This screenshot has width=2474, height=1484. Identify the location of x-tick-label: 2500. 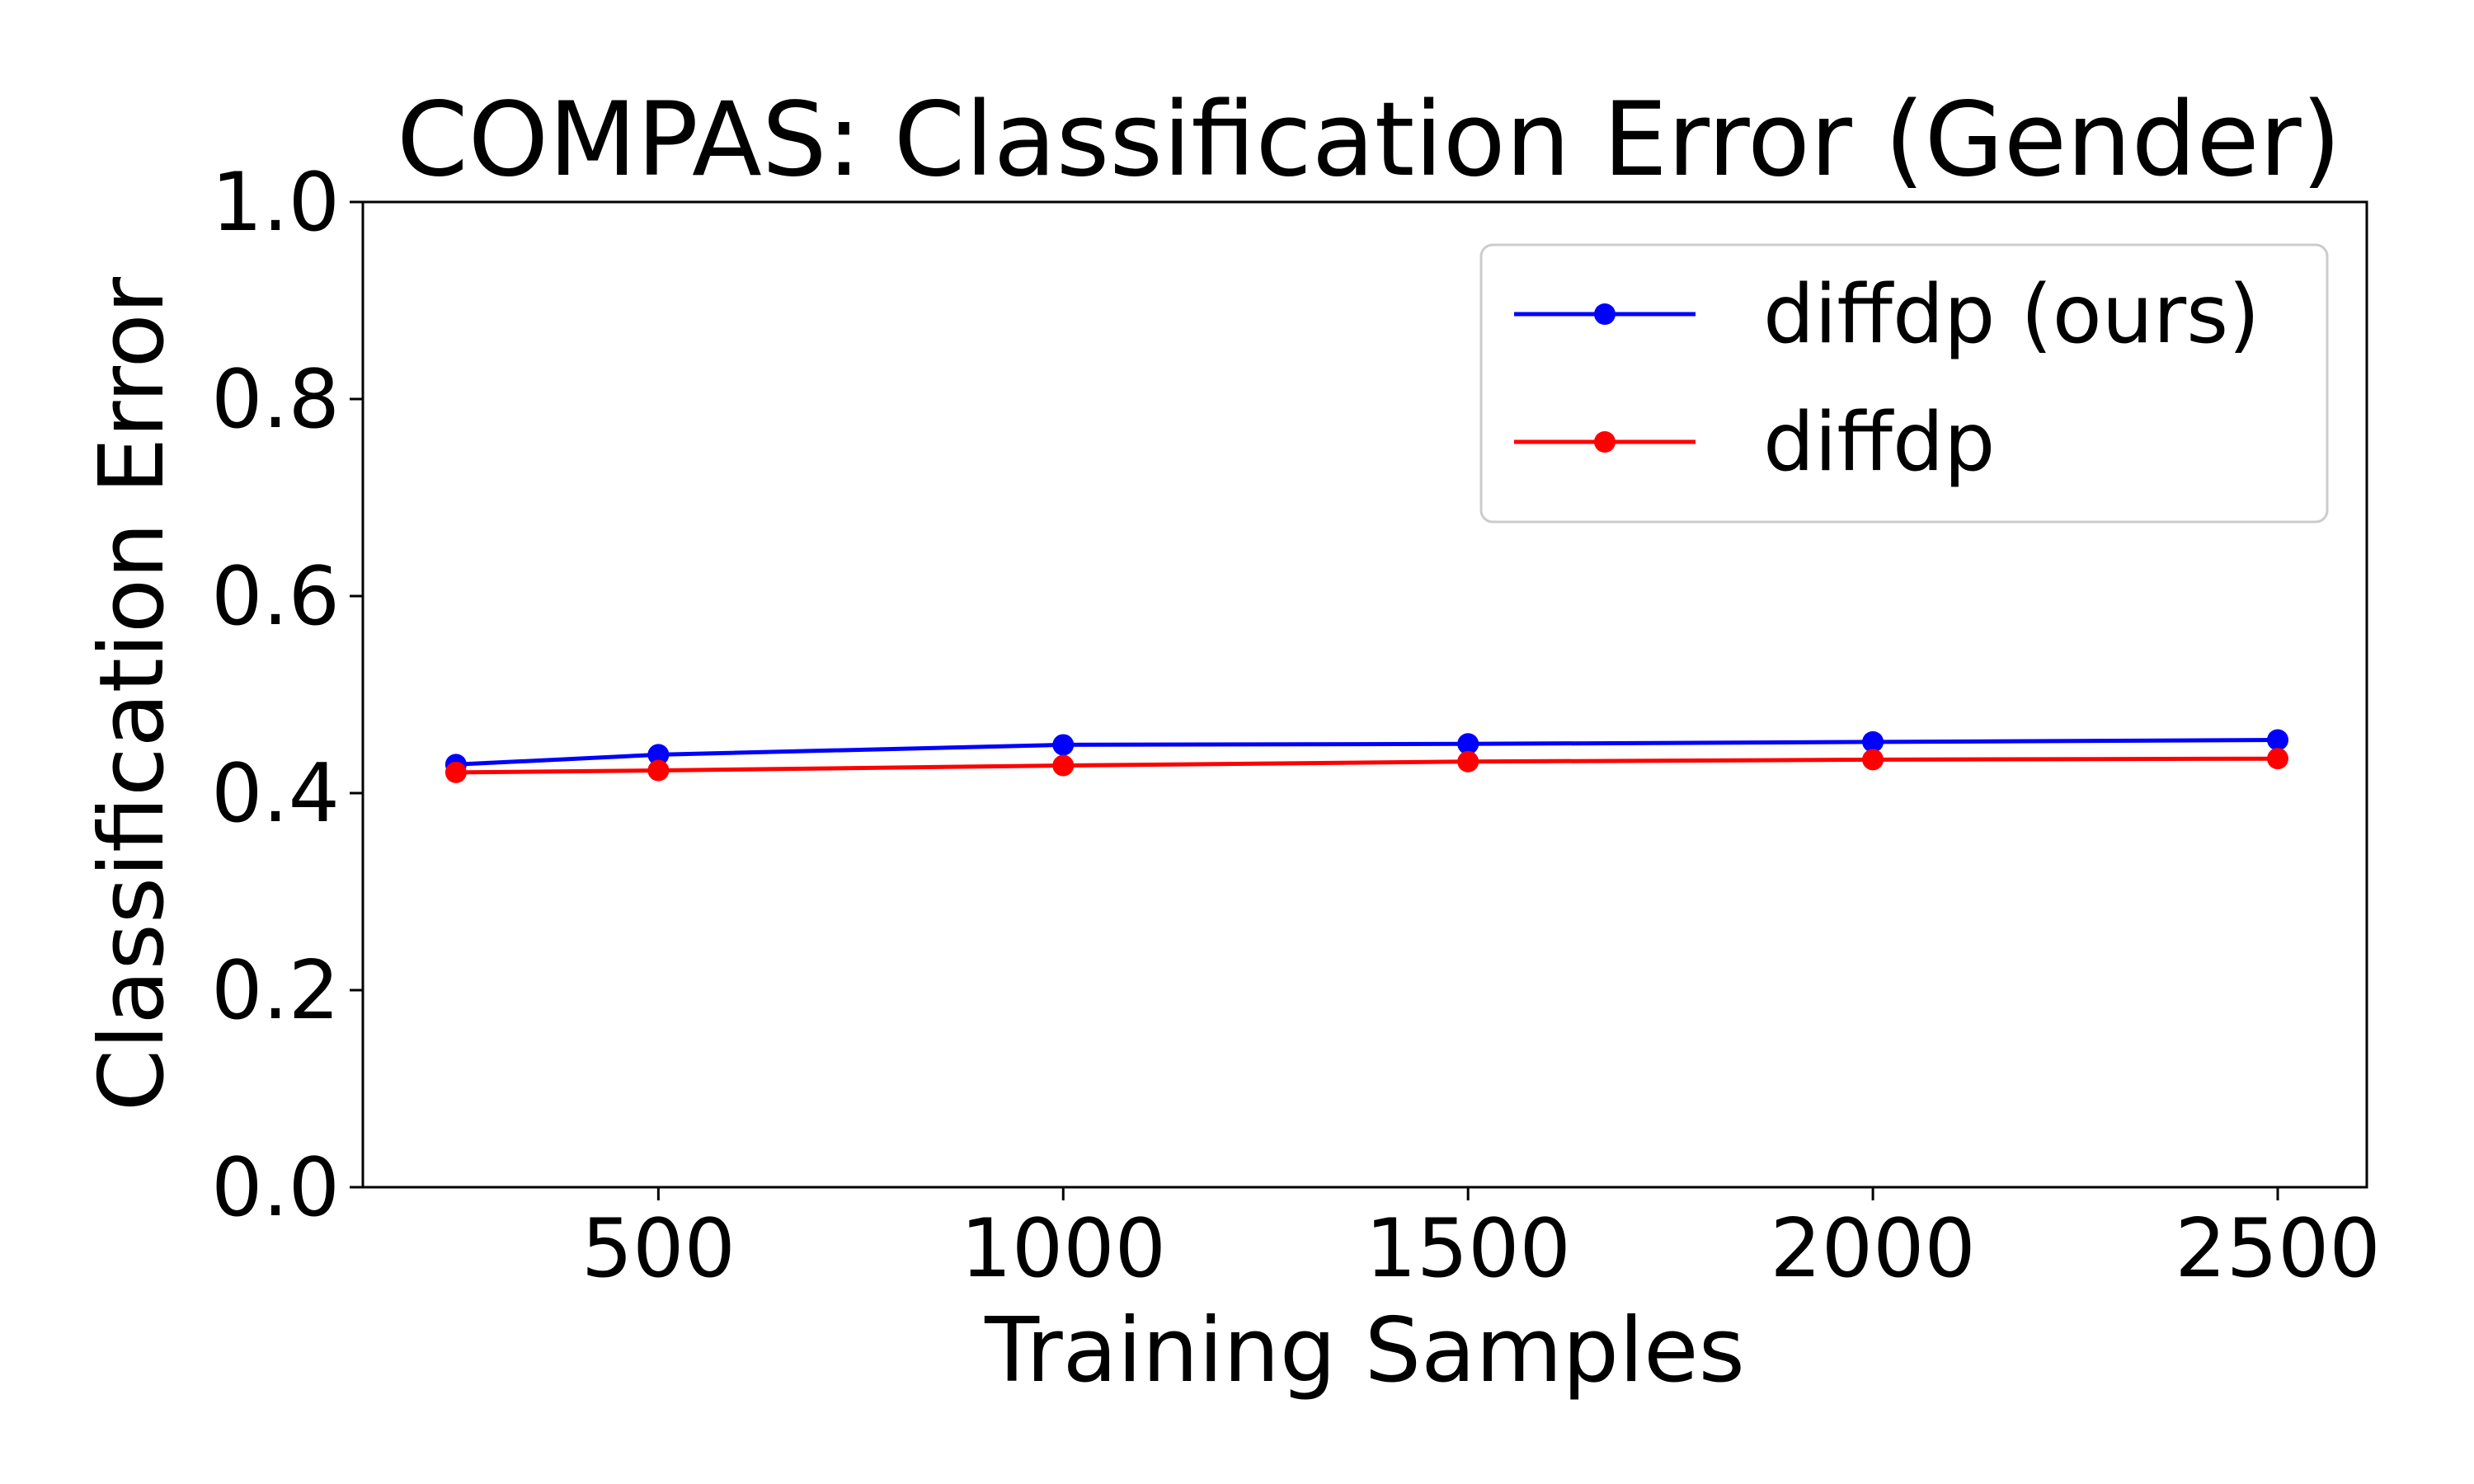
(2277, 1249).